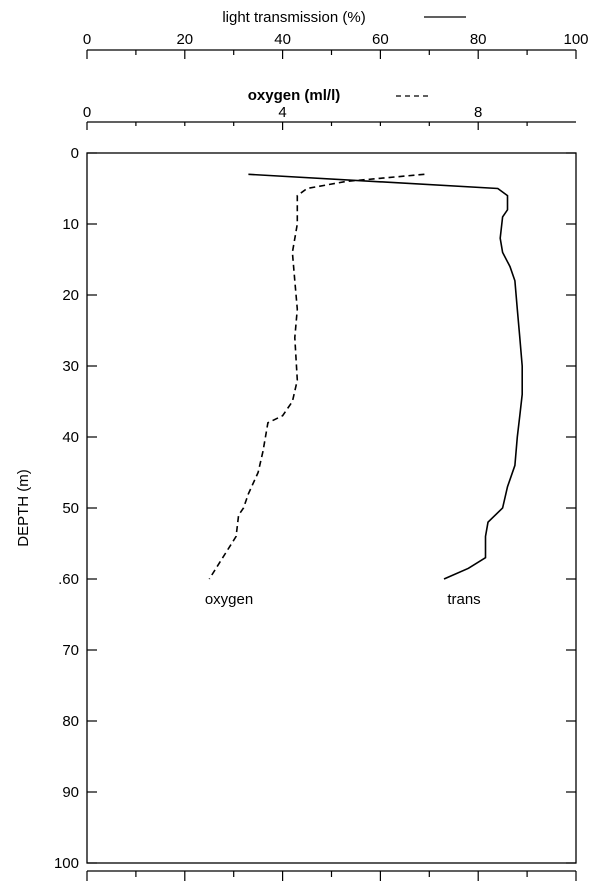  Describe the element at coordinates (380, 39) in the screenshot. I see `top-x-tick-label: 60` at that location.